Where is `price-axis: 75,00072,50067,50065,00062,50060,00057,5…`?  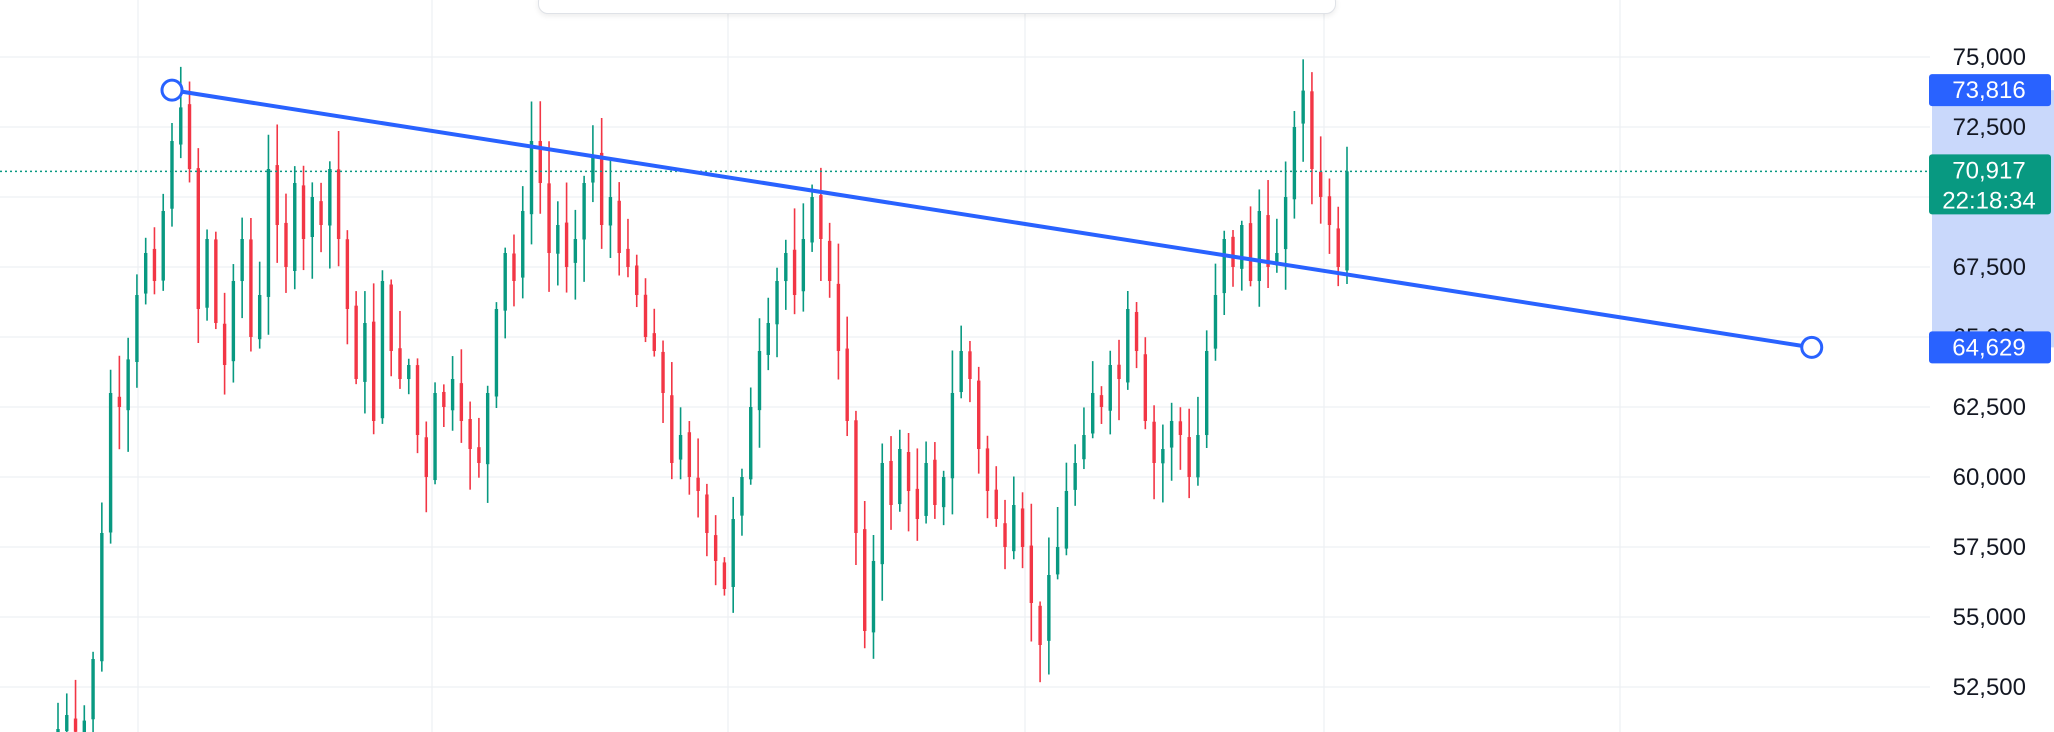
price-axis: 75,00072,50067,50065,00062,50060,00057,5… is located at coordinates (1991, 372).